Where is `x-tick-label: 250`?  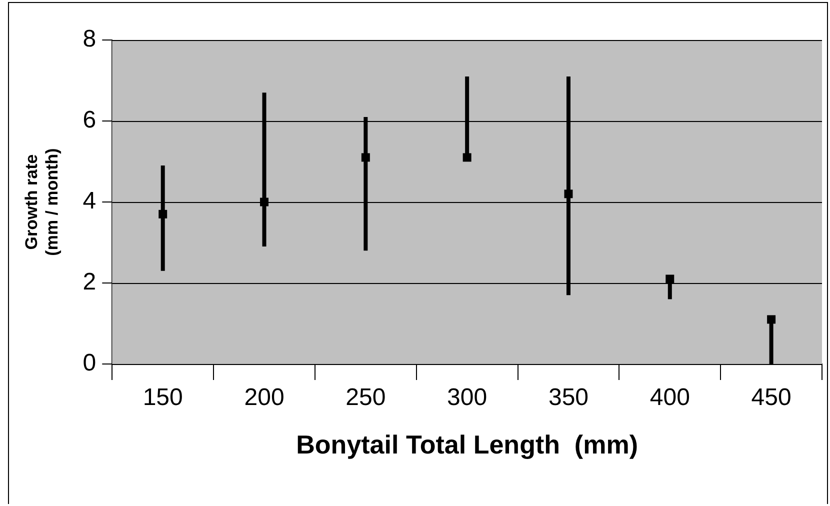
x-tick-label: 250 is located at coordinates (366, 398).